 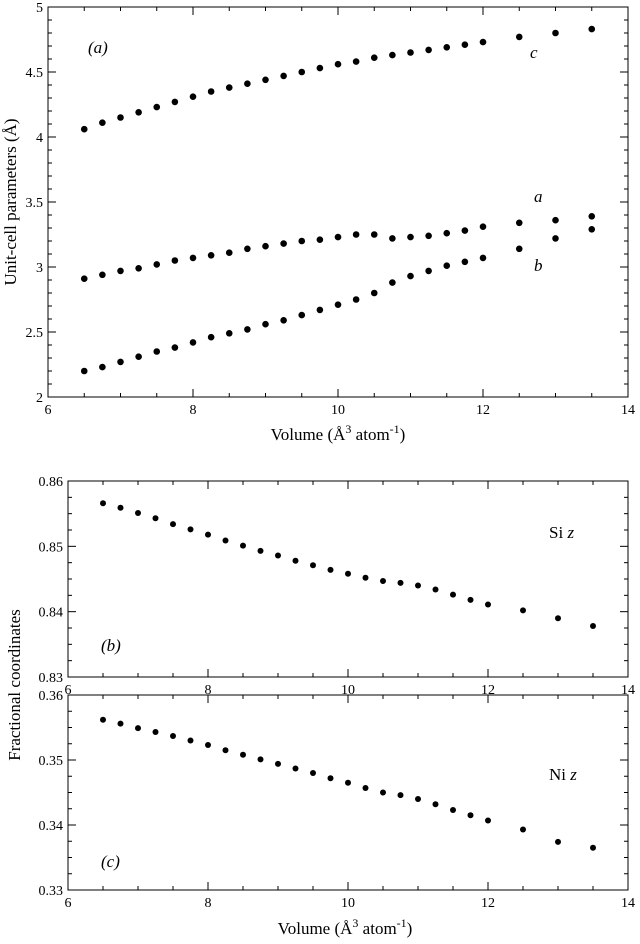 I want to click on panel-c-x-tick-labels: 6 8 10 12 14, so click(x=350, y=903).